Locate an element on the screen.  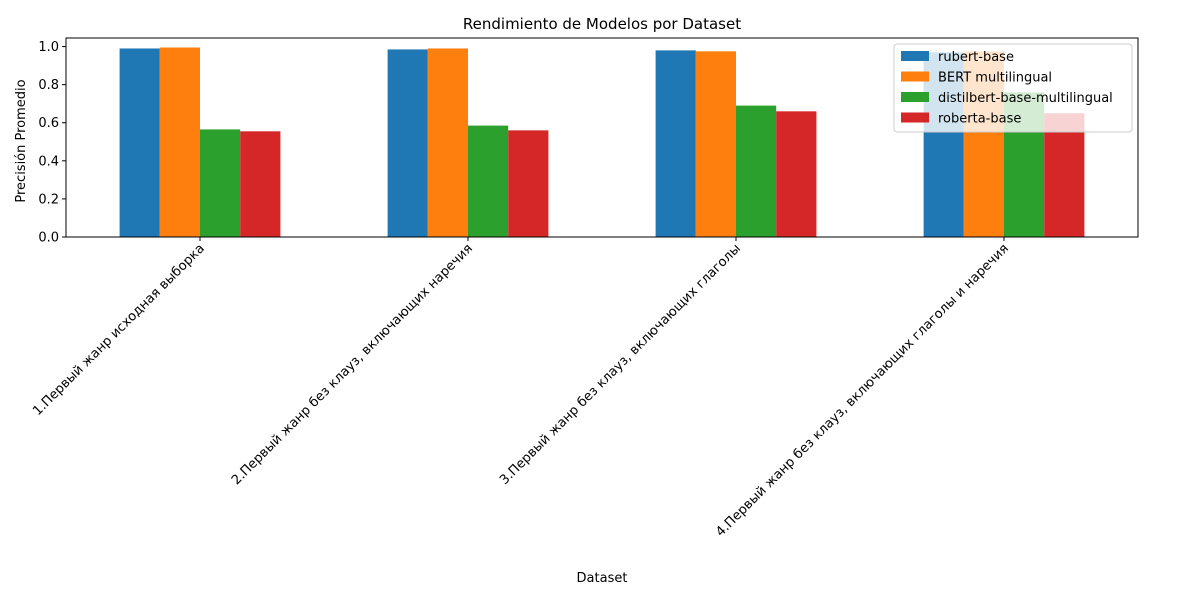
y-axis-label: Precisión Promedio is located at coordinates (21, 140).